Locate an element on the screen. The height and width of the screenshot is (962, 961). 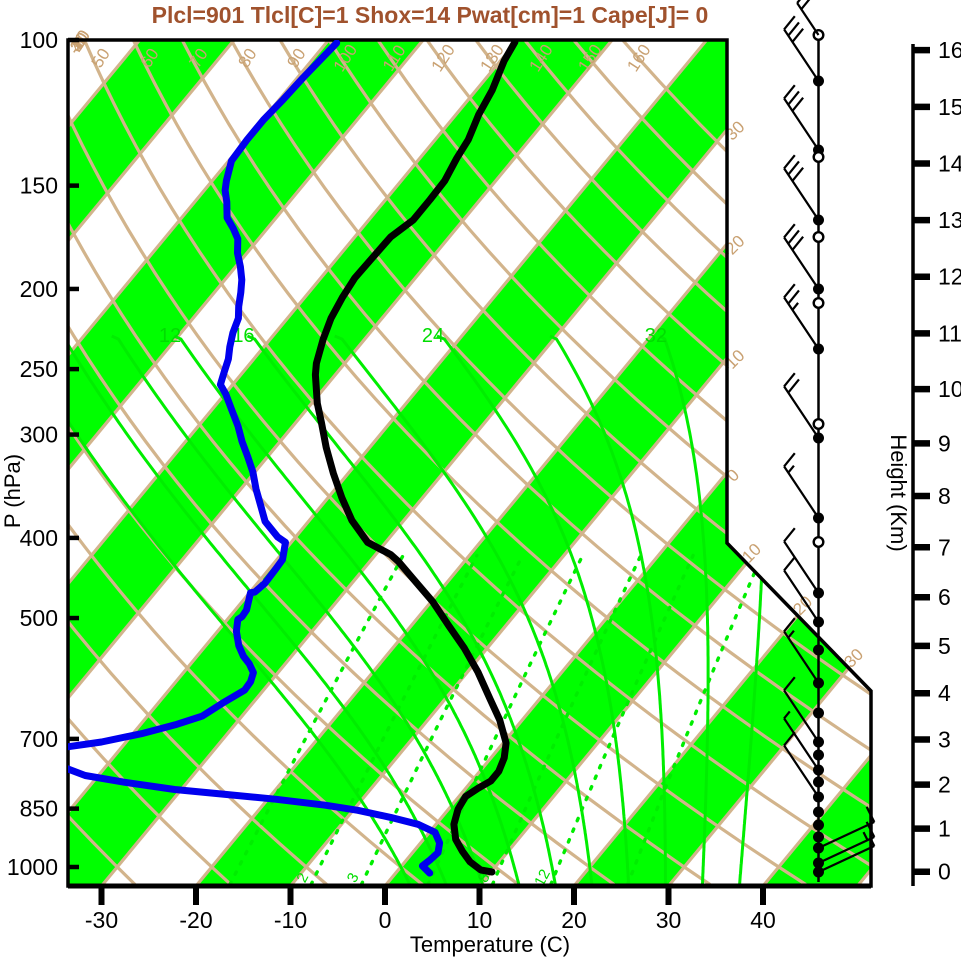
svg-text: 40 is located at coordinates (763, 920).